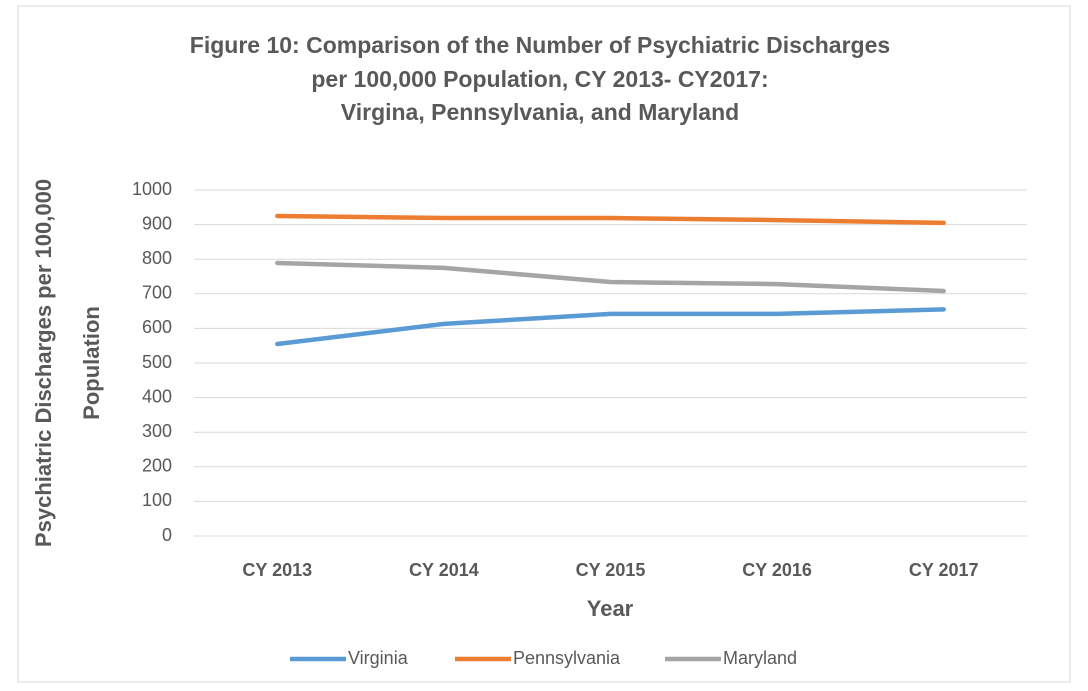  What do you see at coordinates (567, 658) in the screenshot?
I see `legend-label: Pennsylvania` at bounding box center [567, 658].